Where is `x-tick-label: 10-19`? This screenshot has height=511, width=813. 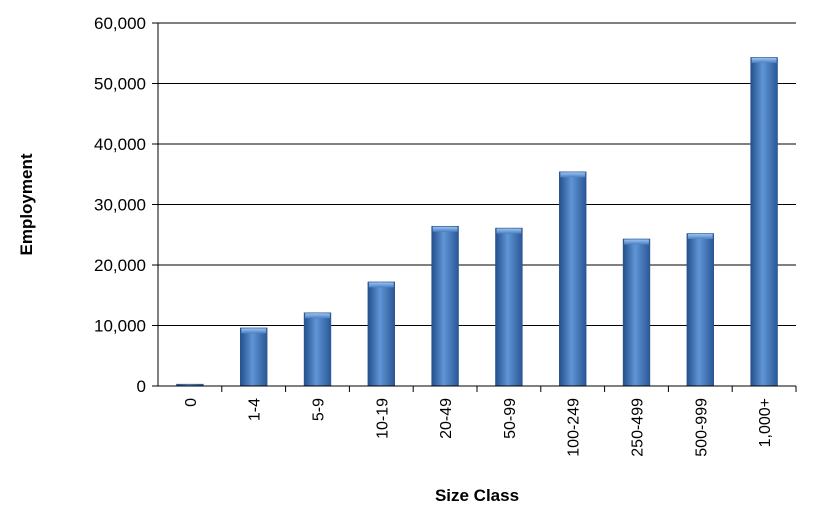
x-tick-label: 10-19 is located at coordinates (382, 418).